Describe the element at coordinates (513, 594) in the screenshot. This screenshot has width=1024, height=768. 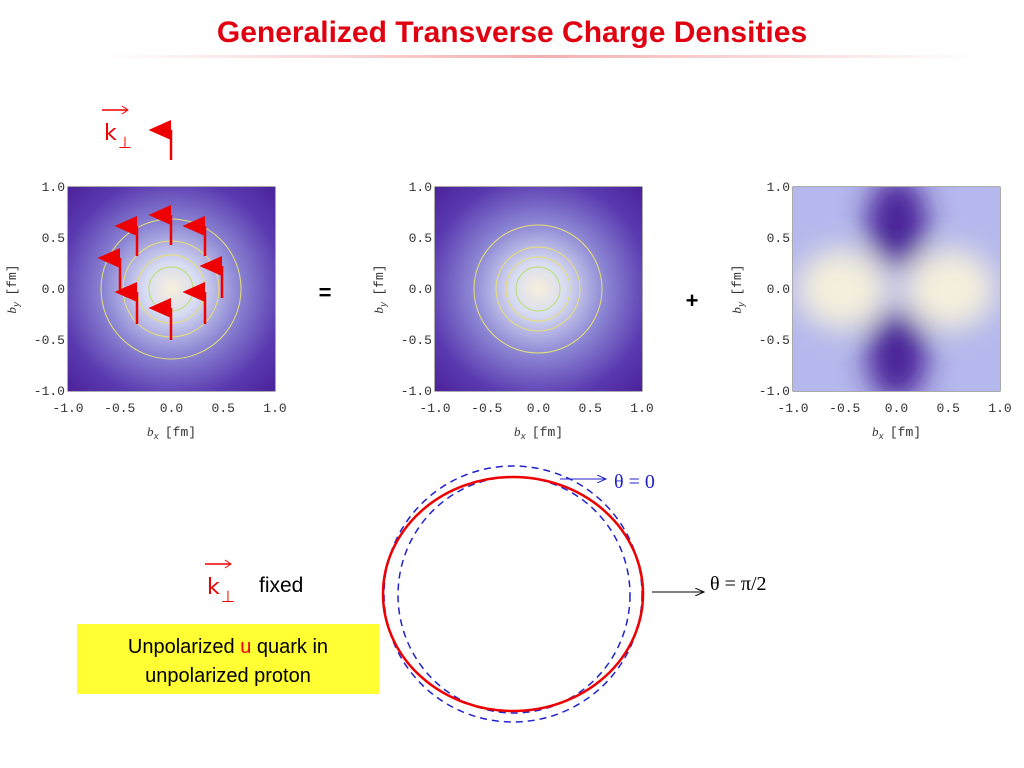
I see `shape-curves` at that location.